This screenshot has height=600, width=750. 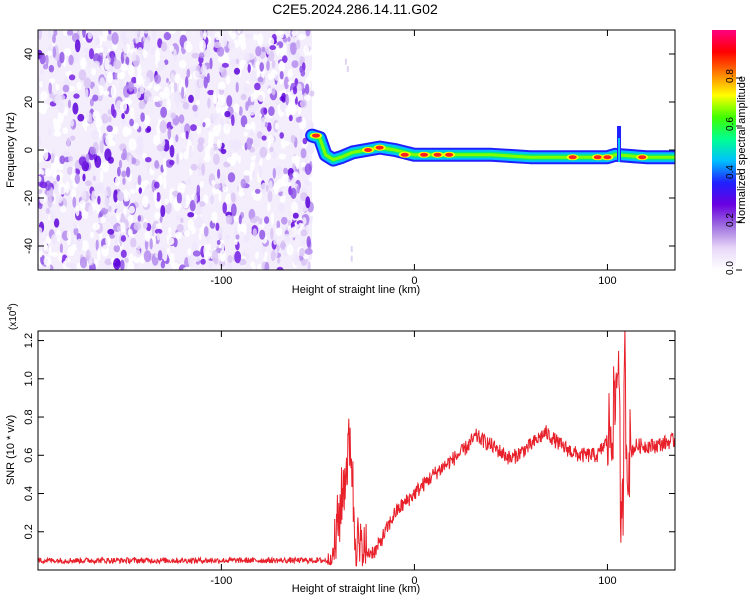 What do you see at coordinates (13, 320) in the screenshot?
I see `snr-scale-prefix: (x10` at bounding box center [13, 320].